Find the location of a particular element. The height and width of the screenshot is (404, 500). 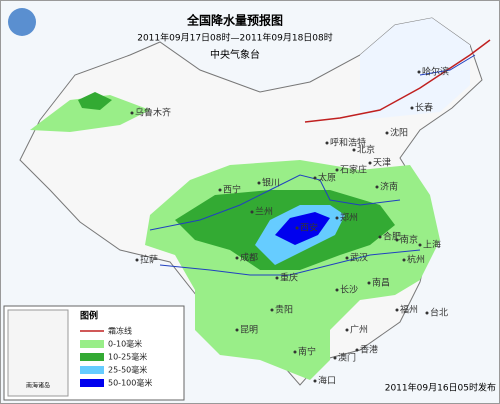

city-label: 拉萨 is located at coordinates (149, 260).